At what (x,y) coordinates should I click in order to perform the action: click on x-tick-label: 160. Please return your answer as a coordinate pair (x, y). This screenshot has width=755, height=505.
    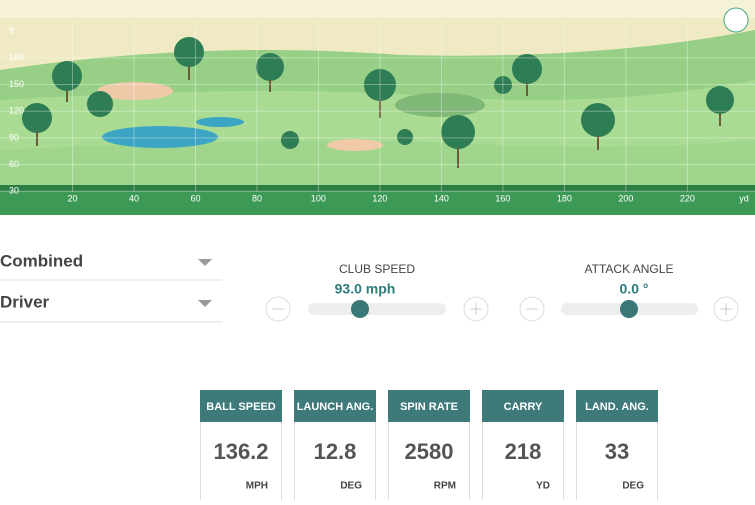
    Looking at the image, I should click on (502, 198).